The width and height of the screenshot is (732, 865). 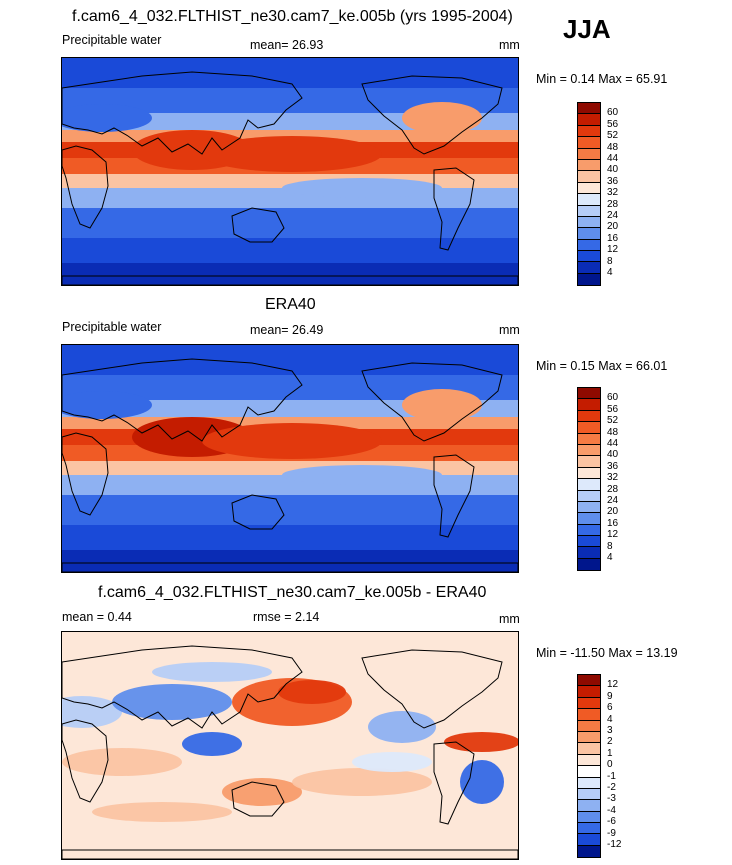 What do you see at coordinates (614, 844) in the screenshot?
I see `colorbar-tick-label: -12` at bounding box center [614, 844].